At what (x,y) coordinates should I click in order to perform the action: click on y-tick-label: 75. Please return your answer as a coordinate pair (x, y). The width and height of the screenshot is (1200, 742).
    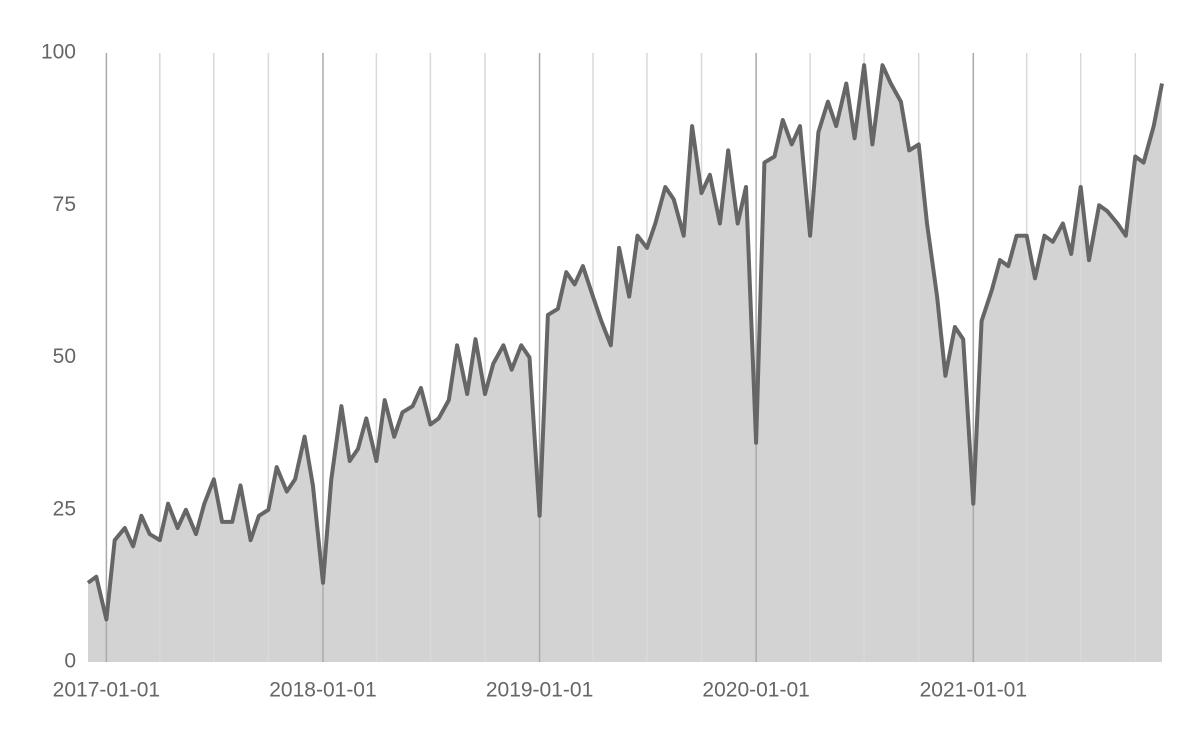
    Looking at the image, I should click on (64, 204).